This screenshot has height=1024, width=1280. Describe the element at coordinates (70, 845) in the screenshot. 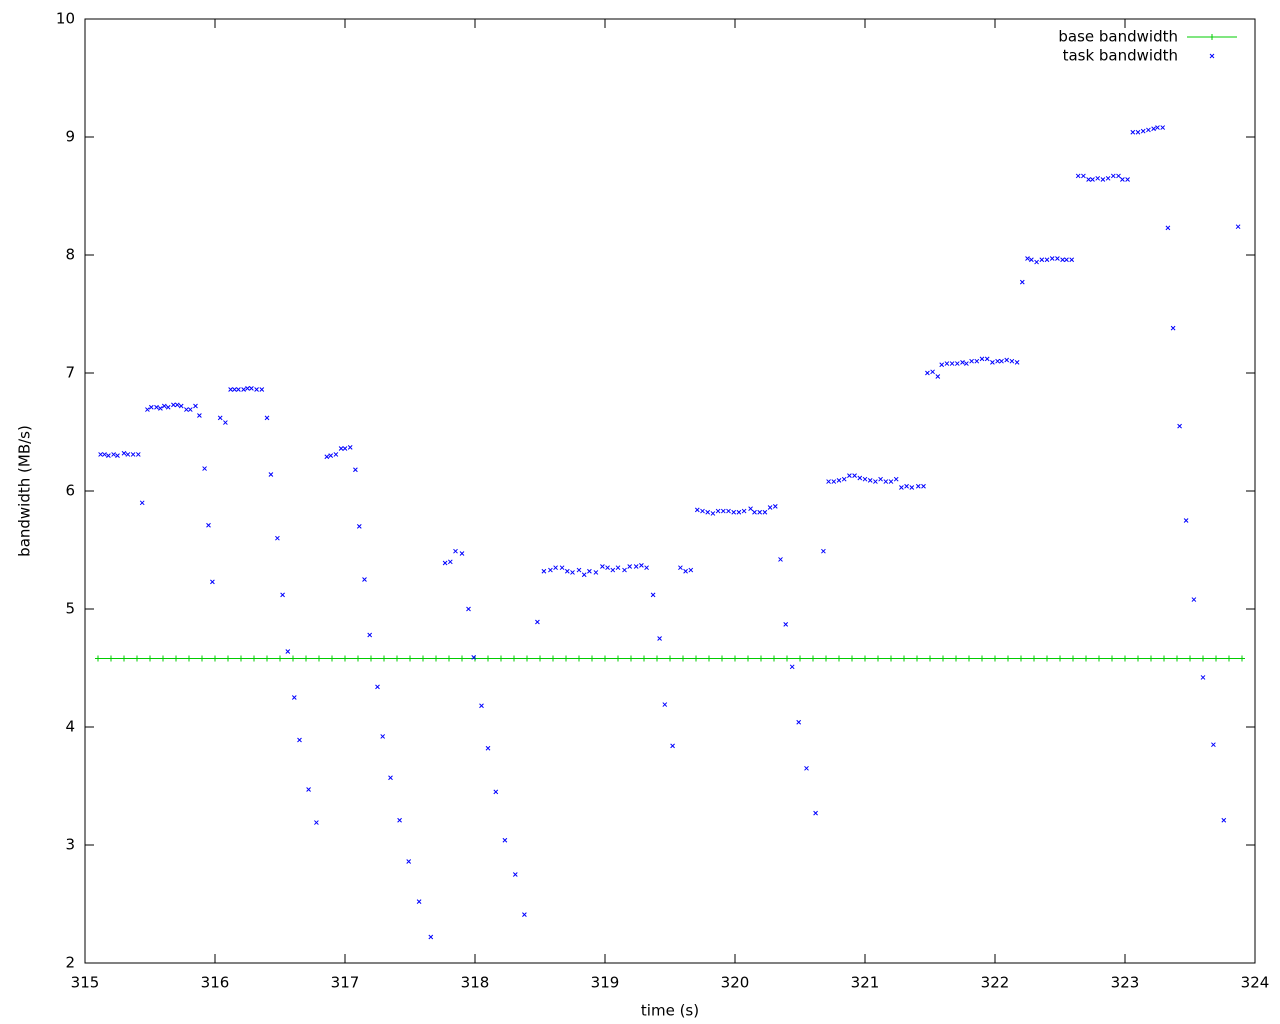

I see `y-tick-label: 3` at that location.